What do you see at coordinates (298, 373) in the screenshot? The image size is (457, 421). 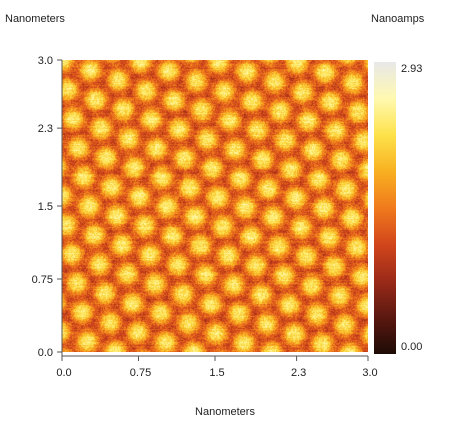 I see `x-tick-label: 2.3` at bounding box center [298, 373].